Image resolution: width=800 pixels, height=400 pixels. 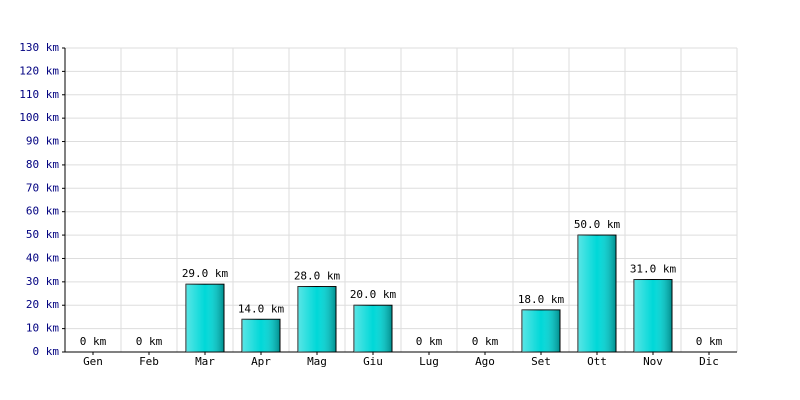 I want to click on x-tick-label: Nov, so click(x=653, y=361).